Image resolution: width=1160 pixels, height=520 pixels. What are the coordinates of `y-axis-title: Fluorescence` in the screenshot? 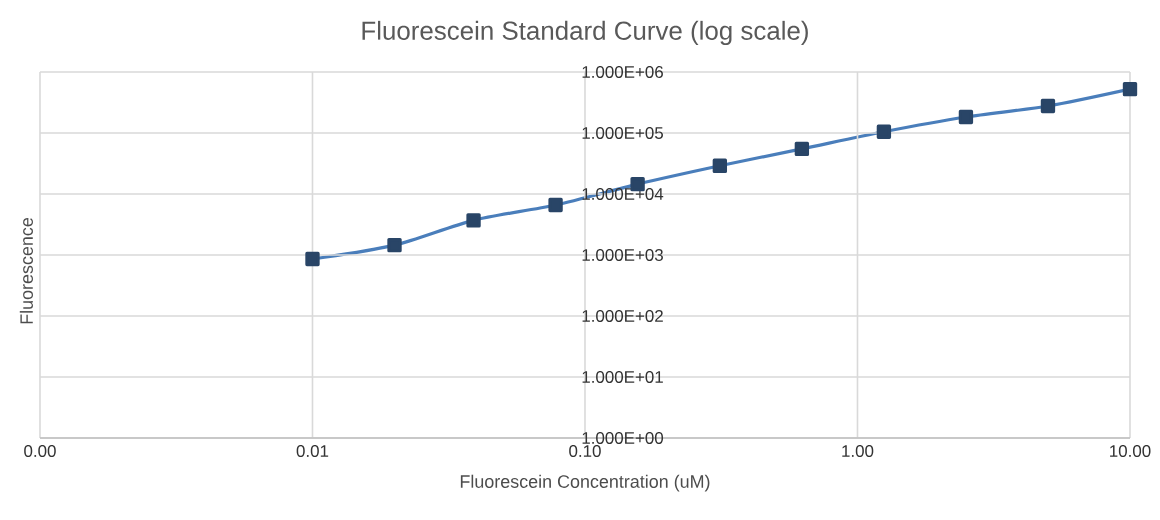 It's located at (26, 270).